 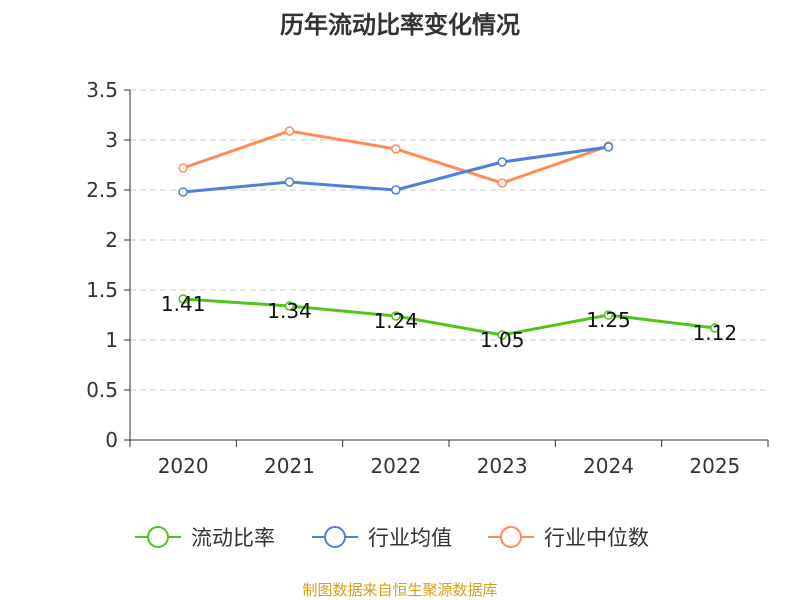 I want to click on y-tick-label: 0.5, so click(x=102, y=390).